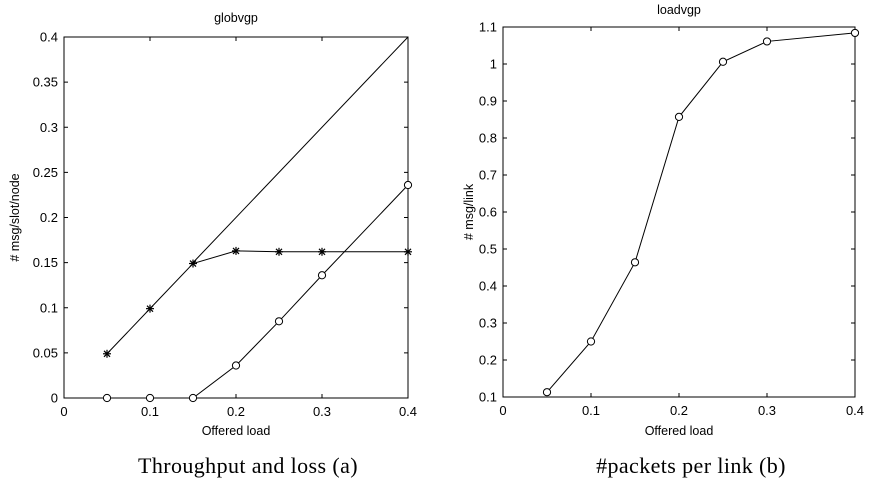 This screenshot has width=870, height=485. I want to click on y-tick-label: 0.15, so click(45, 262).